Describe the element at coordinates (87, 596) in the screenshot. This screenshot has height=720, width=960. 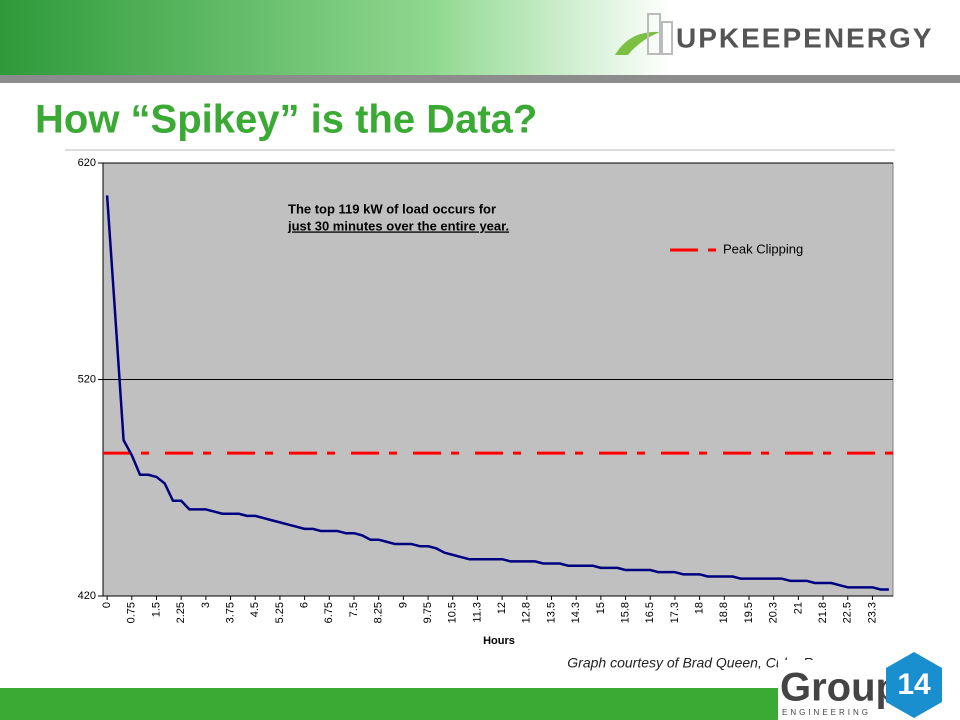
I see `y-tick-label: 420` at that location.